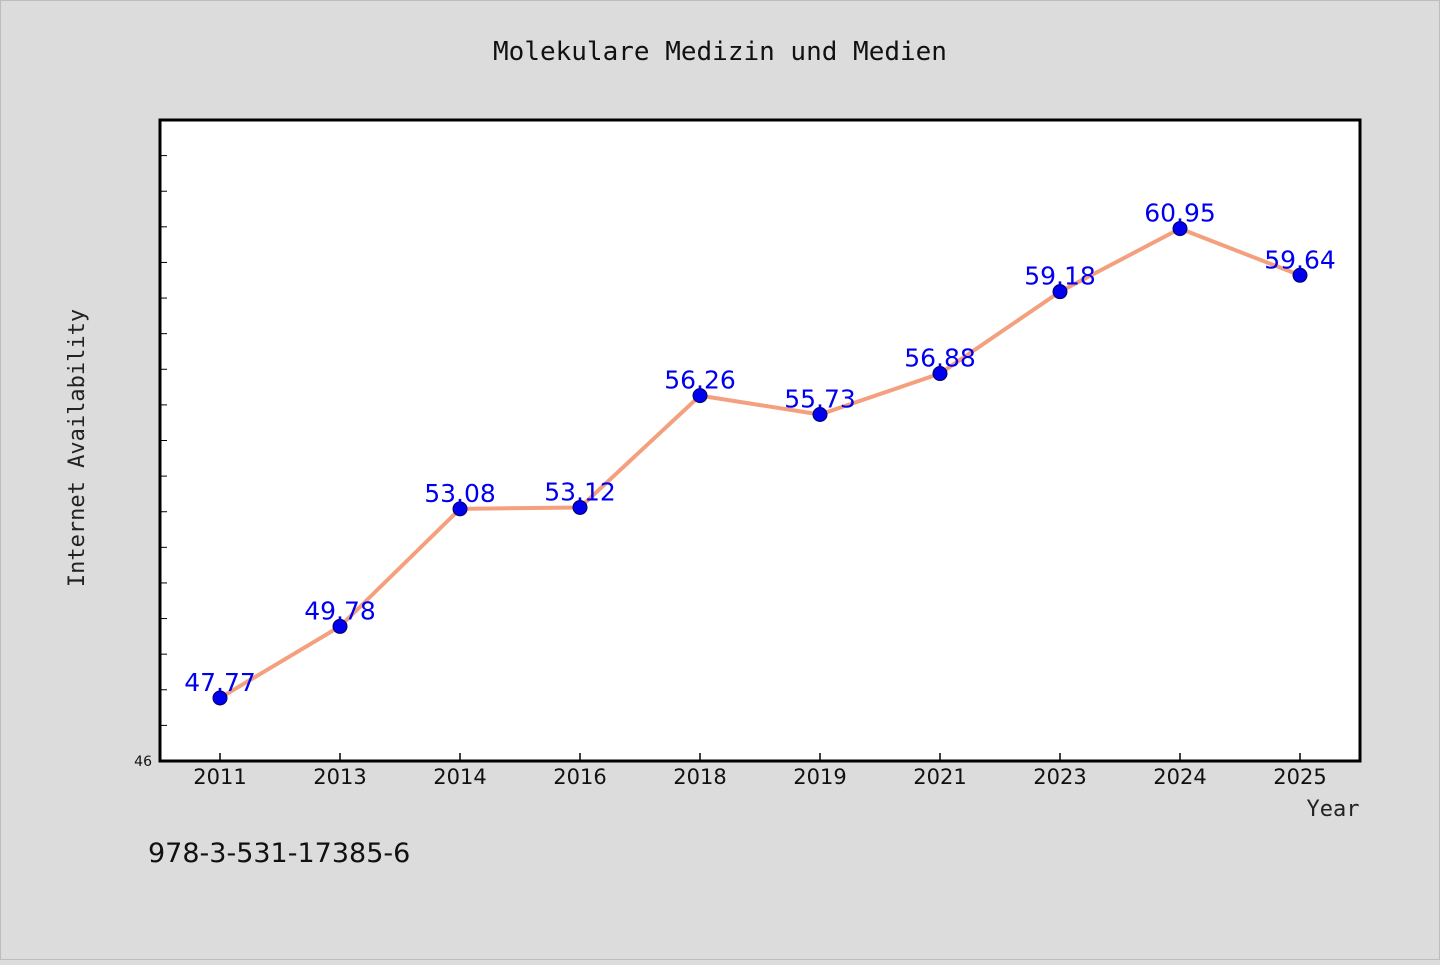 This screenshot has height=965, width=1440. Describe the element at coordinates (1333, 809) in the screenshot. I see `x-axis-label: Year` at that location.